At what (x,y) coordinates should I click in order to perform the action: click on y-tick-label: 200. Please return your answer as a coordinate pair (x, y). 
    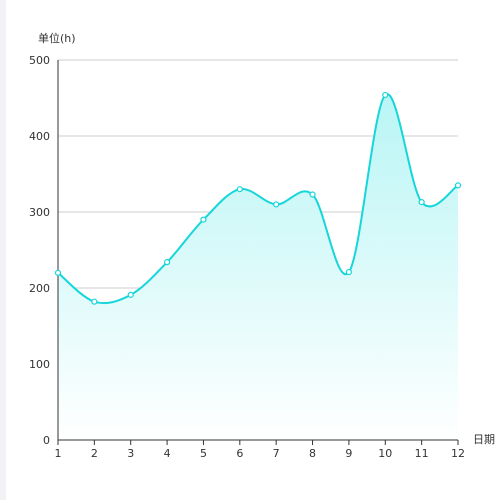
    Looking at the image, I should click on (39, 288).